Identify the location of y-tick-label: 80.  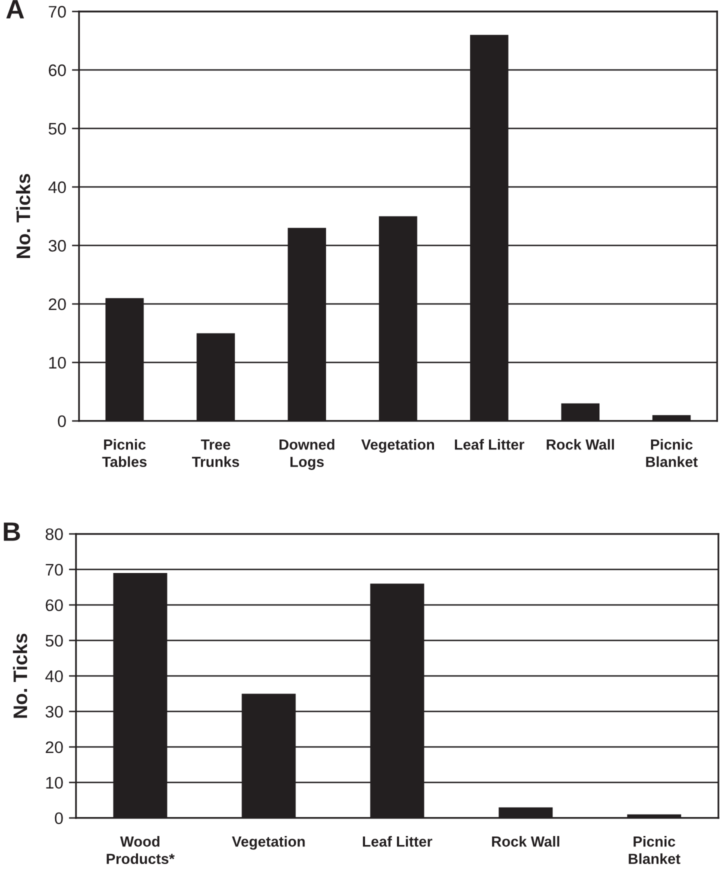
(54, 534).